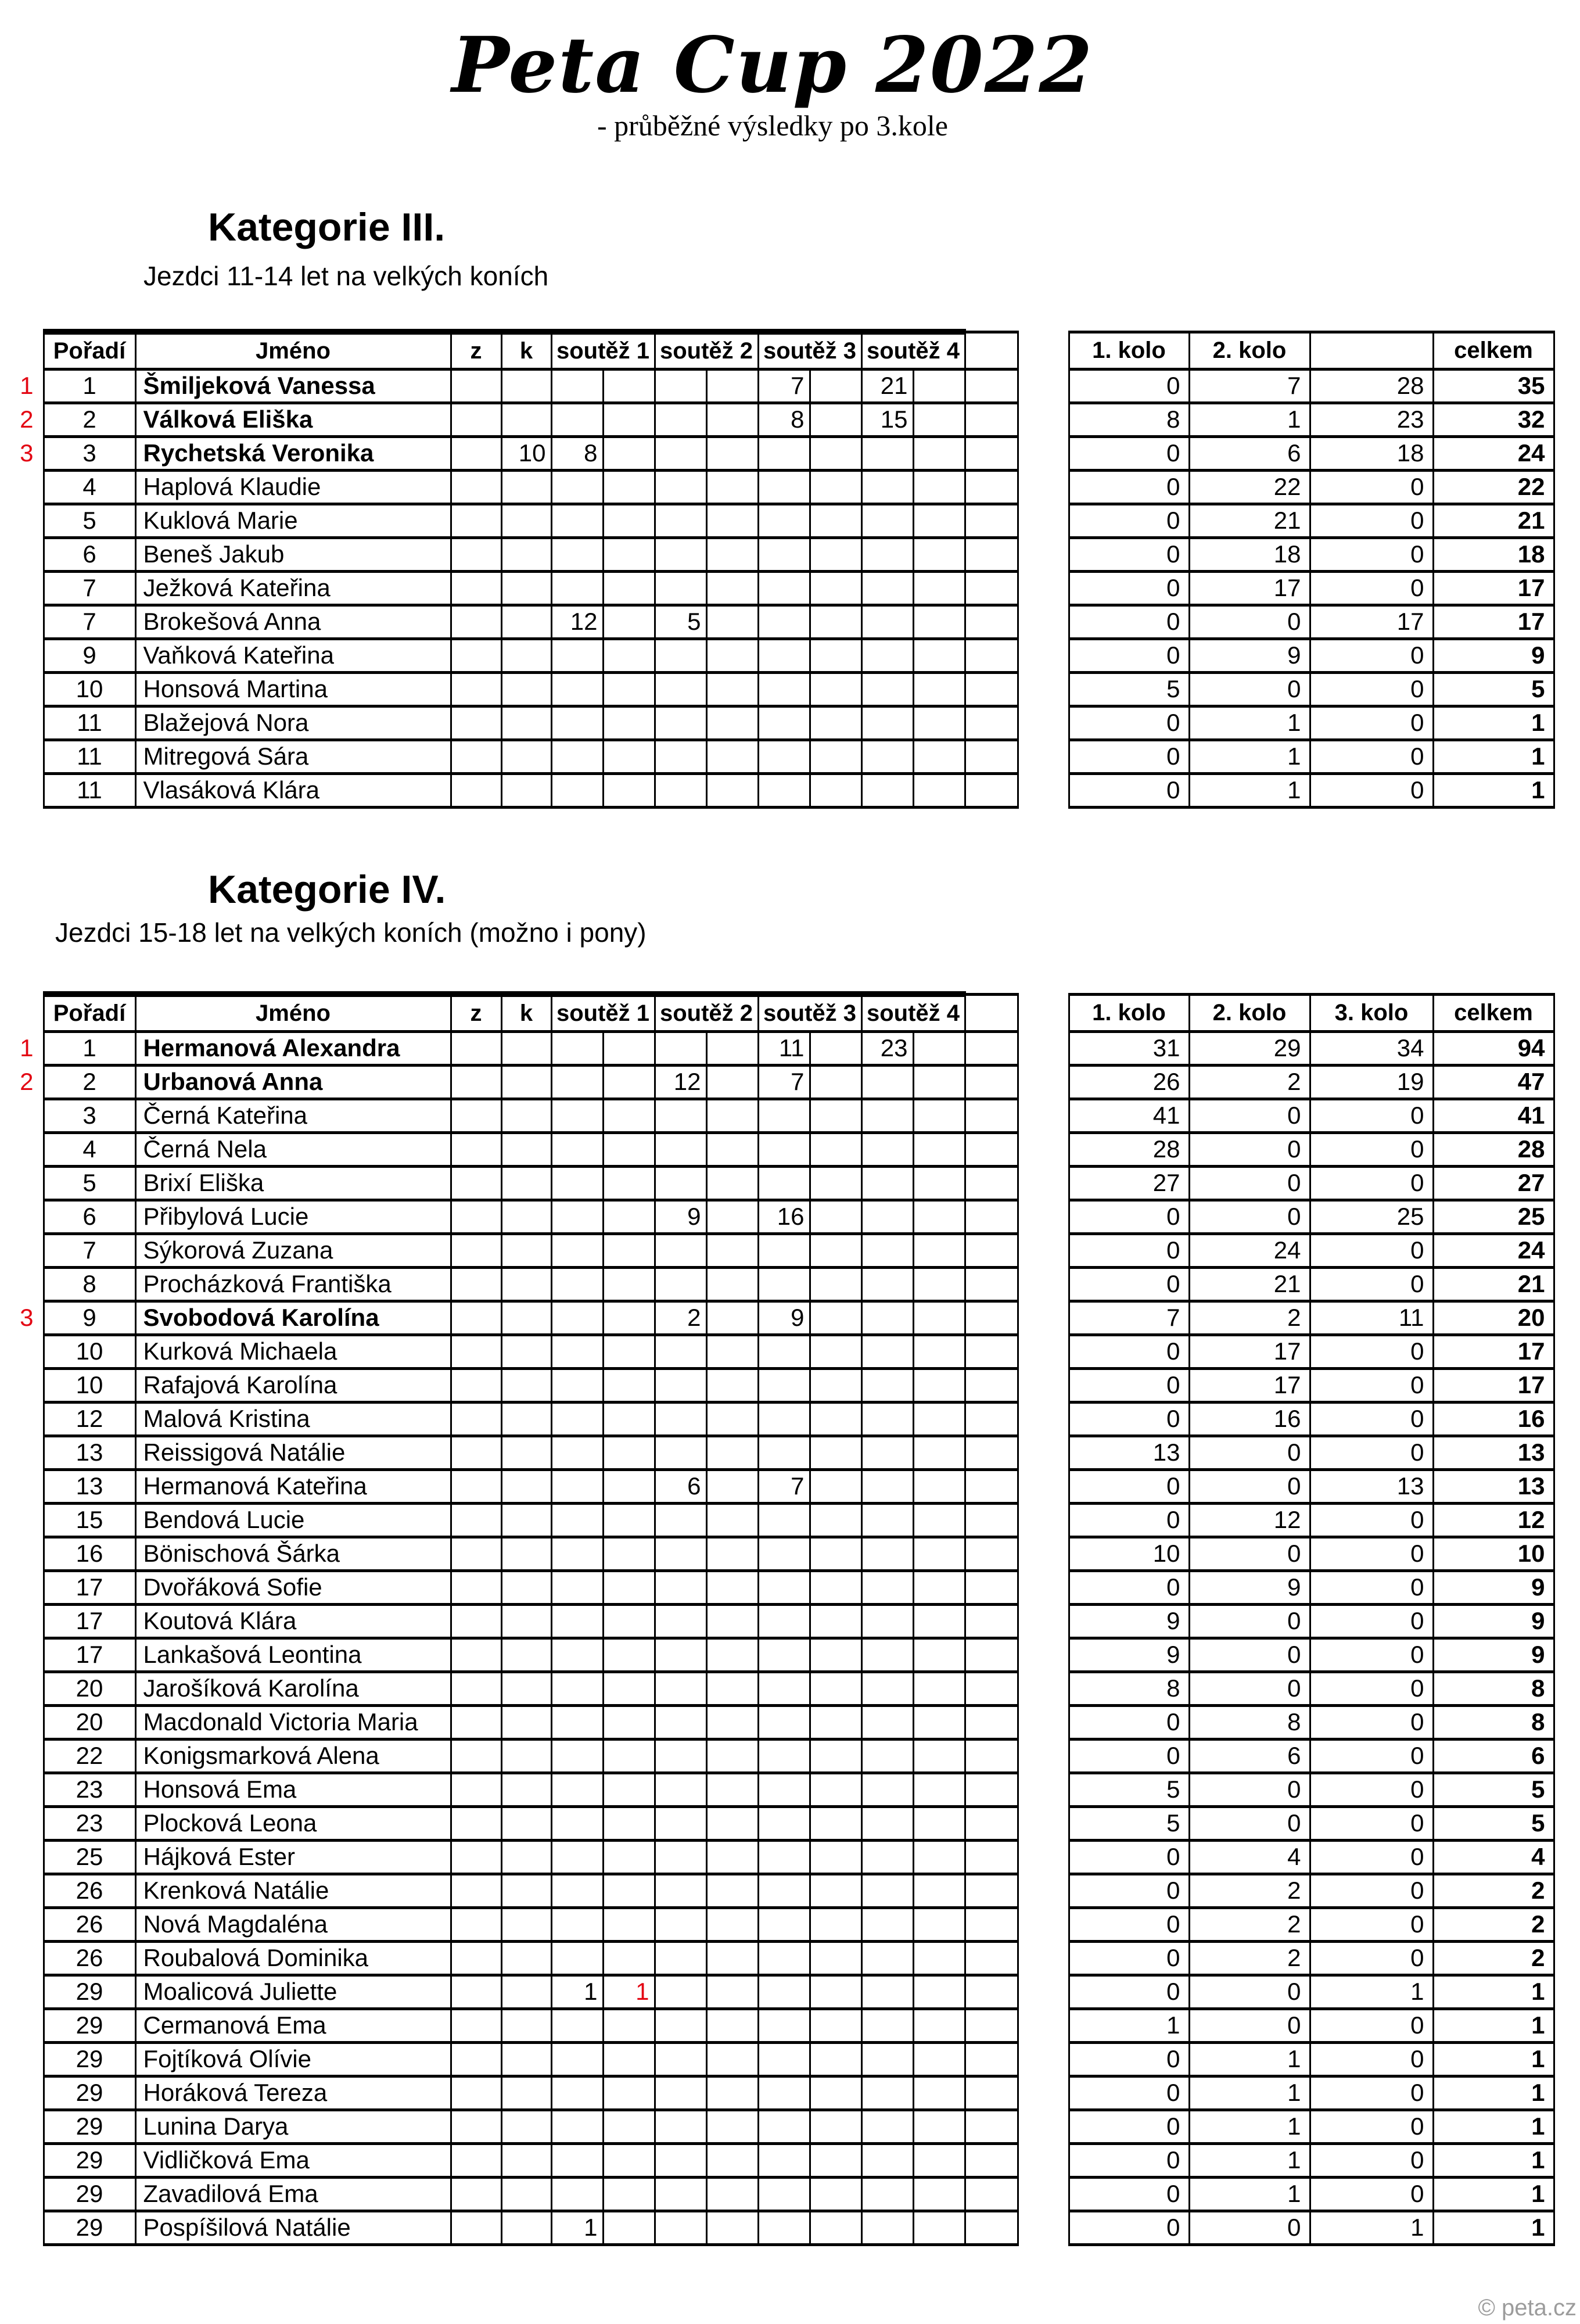 The height and width of the screenshot is (2324, 1580). Describe the element at coordinates (293, 756) in the screenshot. I see `name-cell: Mitregová Sára` at that location.